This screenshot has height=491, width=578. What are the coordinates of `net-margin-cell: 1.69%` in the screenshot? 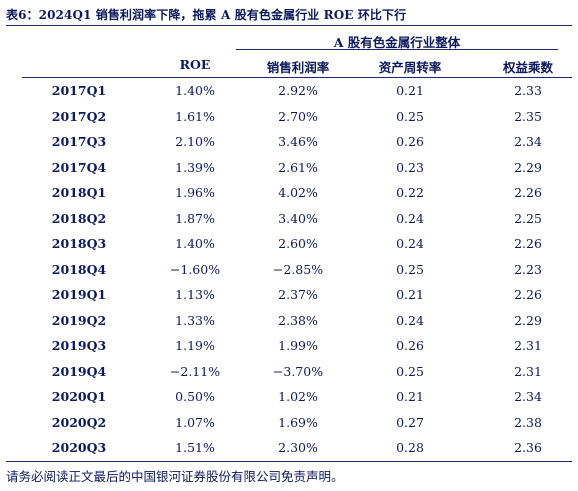 It's located at (298, 422).